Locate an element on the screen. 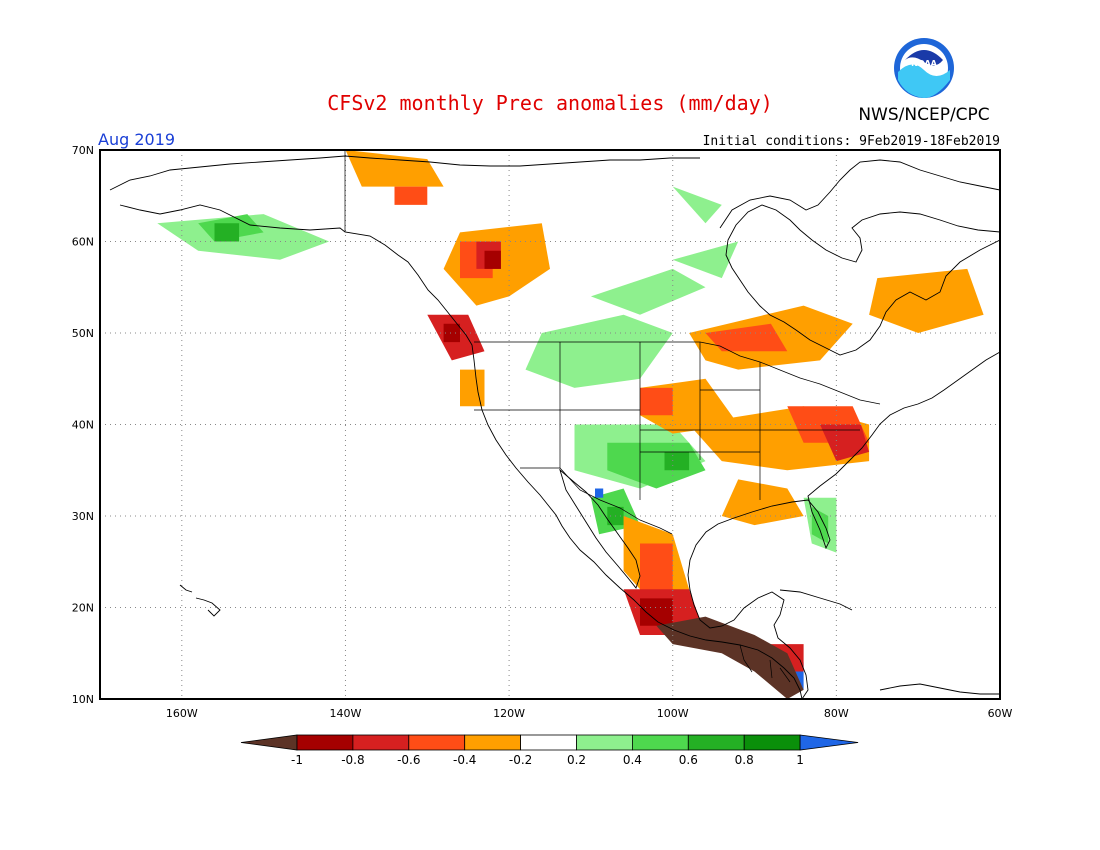 This screenshot has width=1100, height=850. colorbar-tick-label: 0.8 is located at coordinates (744, 760).